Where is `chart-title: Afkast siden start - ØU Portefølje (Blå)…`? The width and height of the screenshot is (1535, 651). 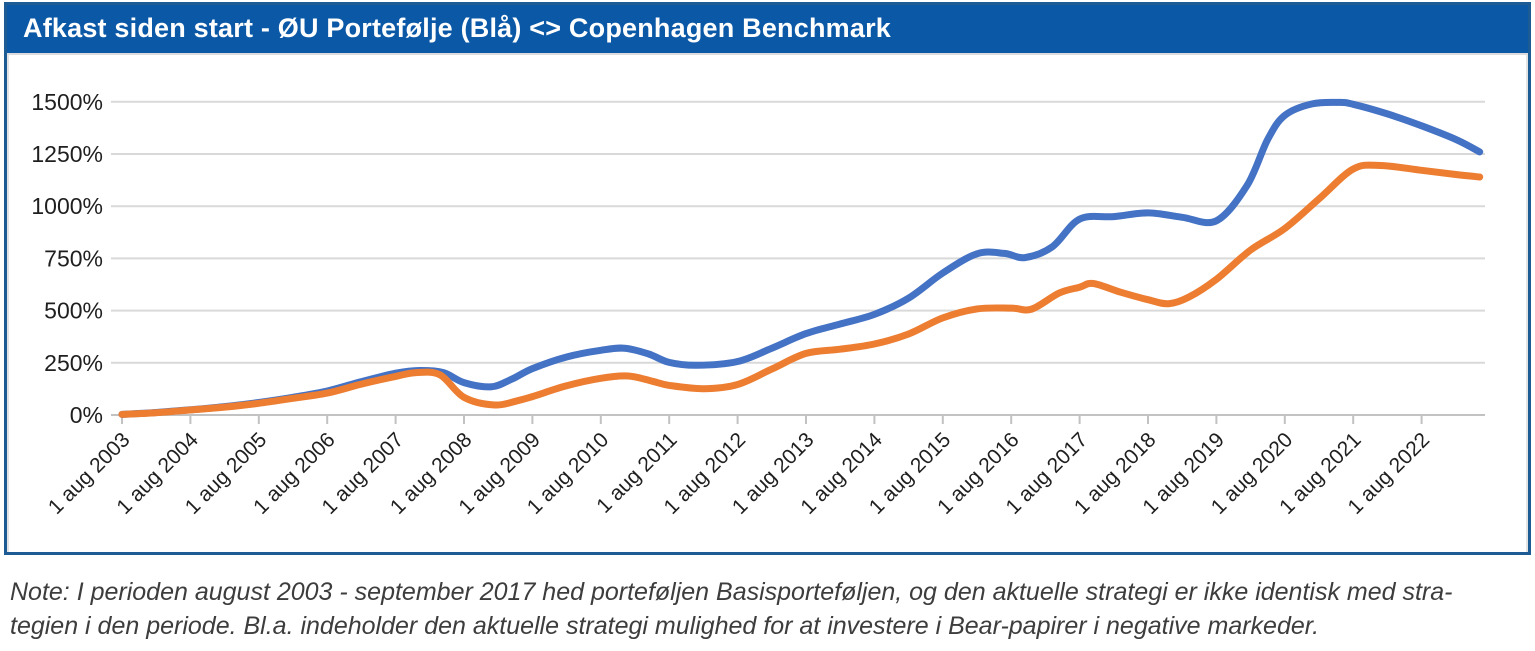 chart-title: Afkast siden start - ØU Portefølje (Blå)… is located at coordinates (457, 28).